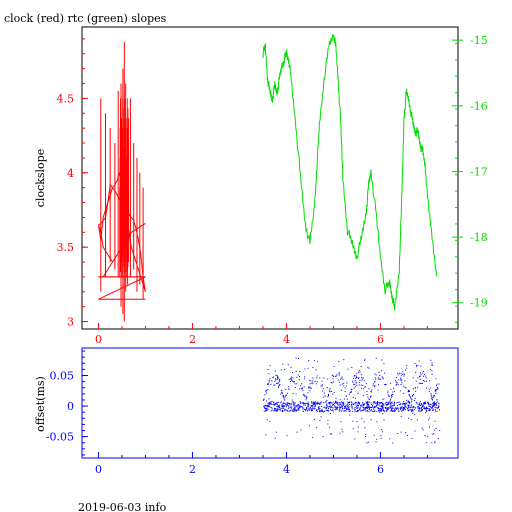 The image size is (512, 512). What do you see at coordinates (479, 171) in the screenshot?
I see `right-y-tick-label: -17` at bounding box center [479, 171].